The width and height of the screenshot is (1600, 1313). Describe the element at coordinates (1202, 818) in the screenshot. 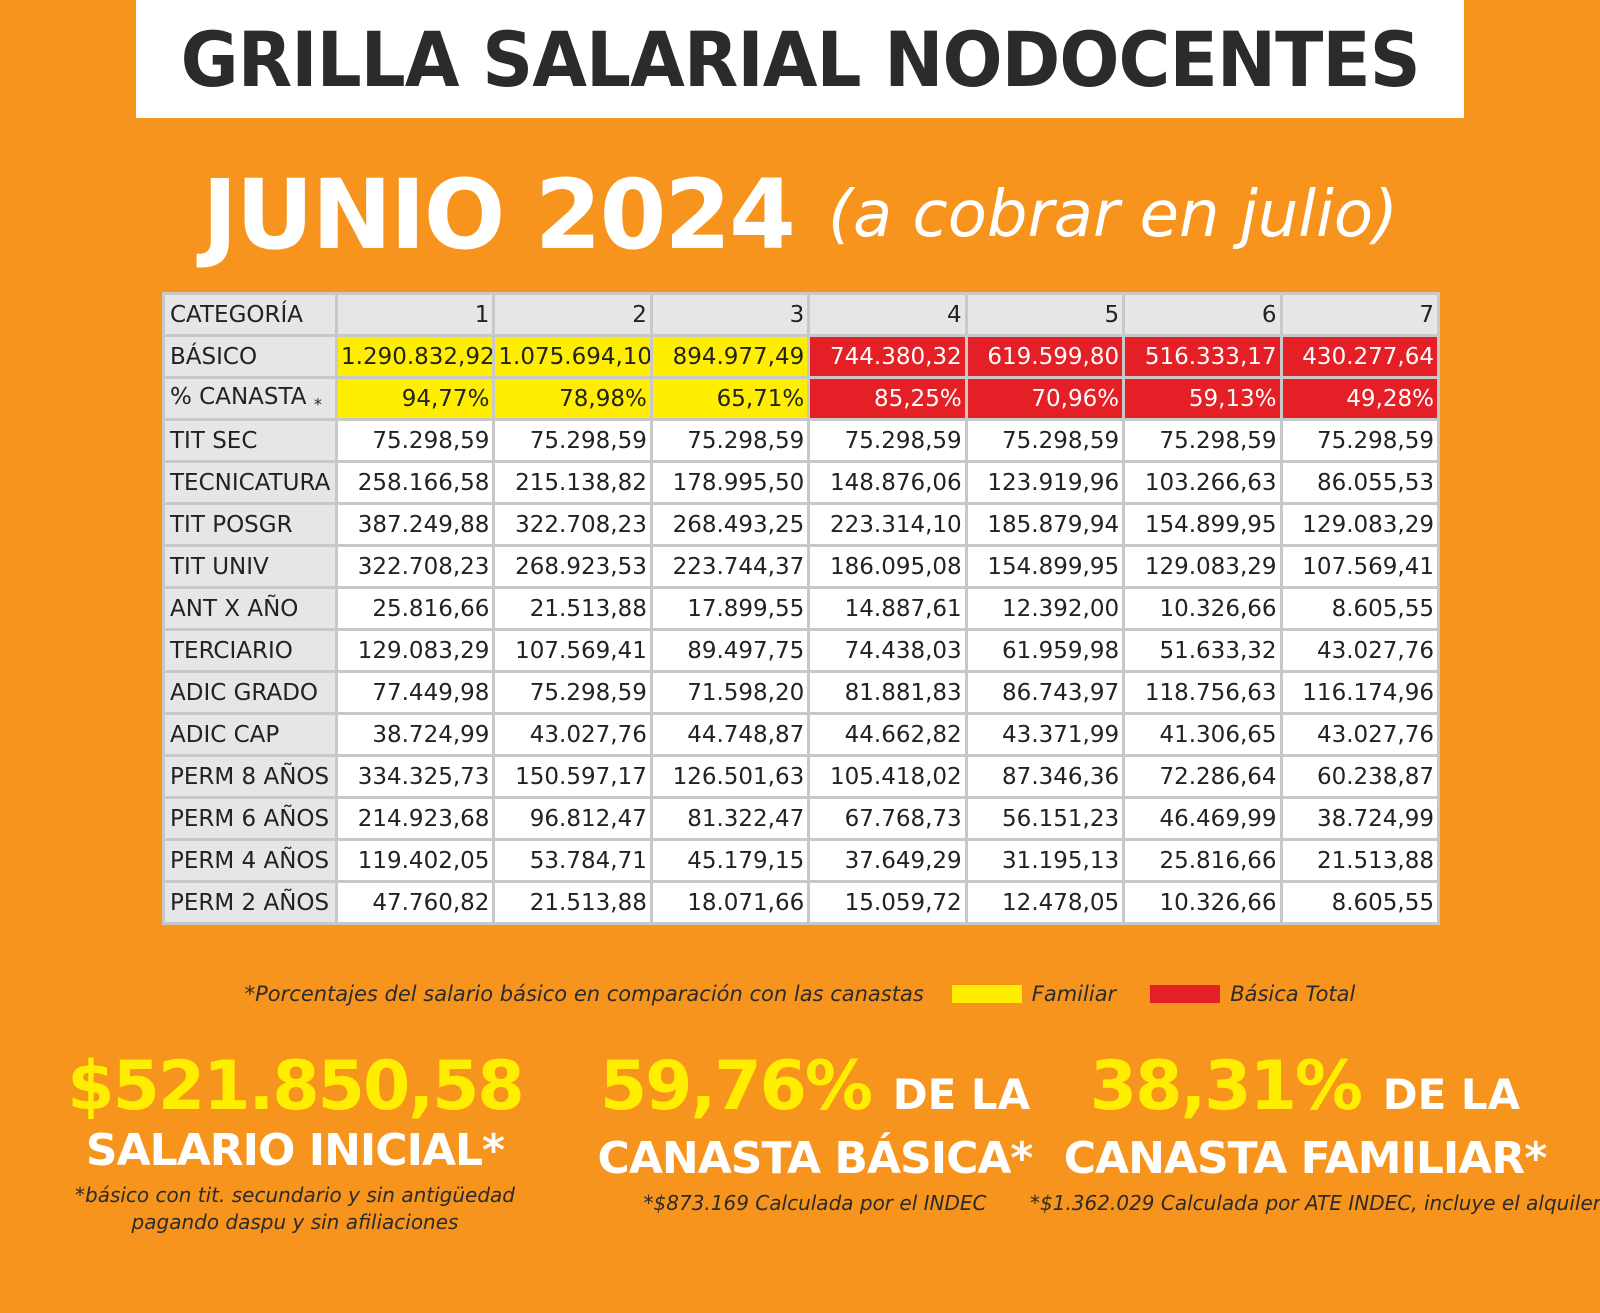

I see `table-cell: 46.469,99` at that location.